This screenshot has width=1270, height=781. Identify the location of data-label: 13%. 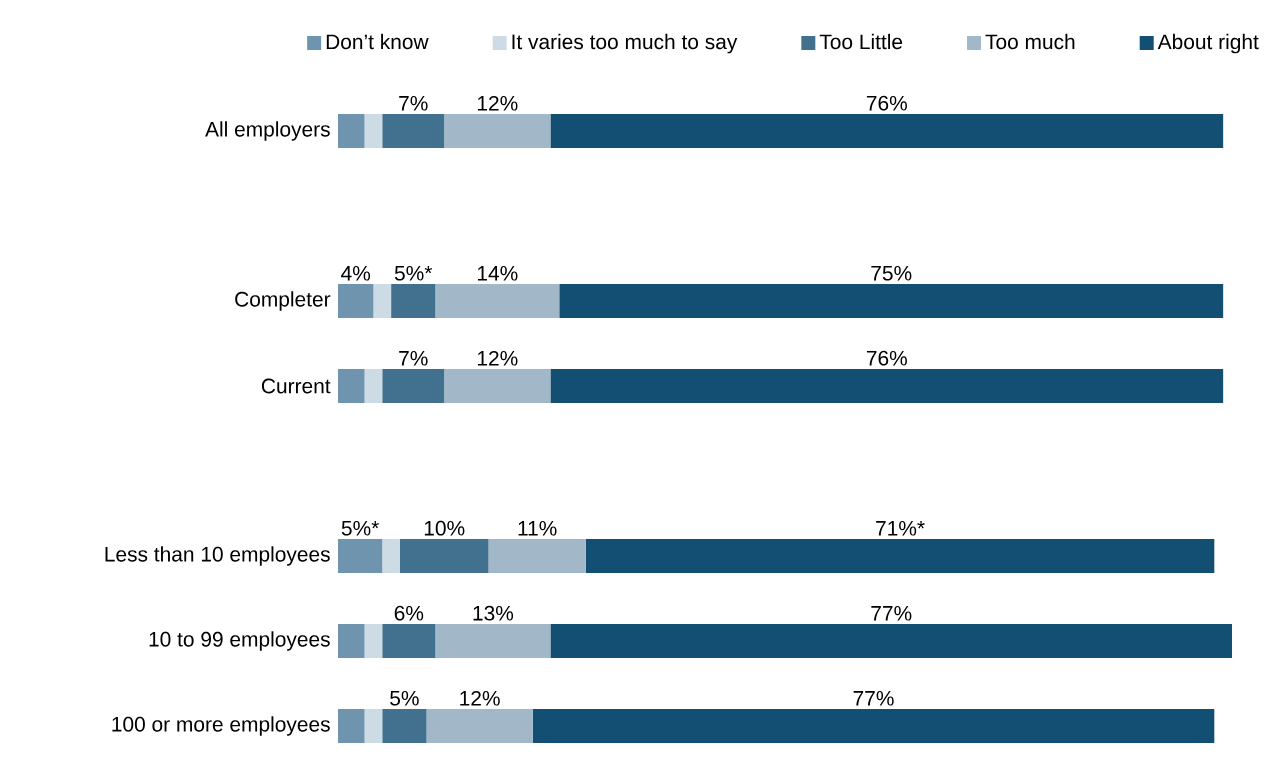
(493, 613).